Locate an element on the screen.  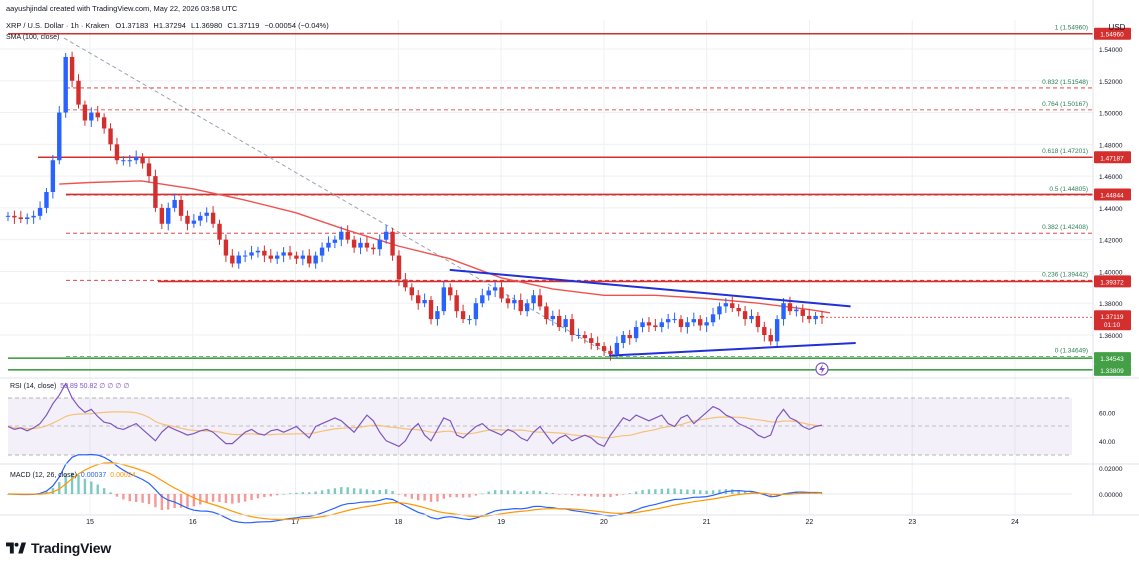
price-tag-bg is located at coordinates (1112, 369).